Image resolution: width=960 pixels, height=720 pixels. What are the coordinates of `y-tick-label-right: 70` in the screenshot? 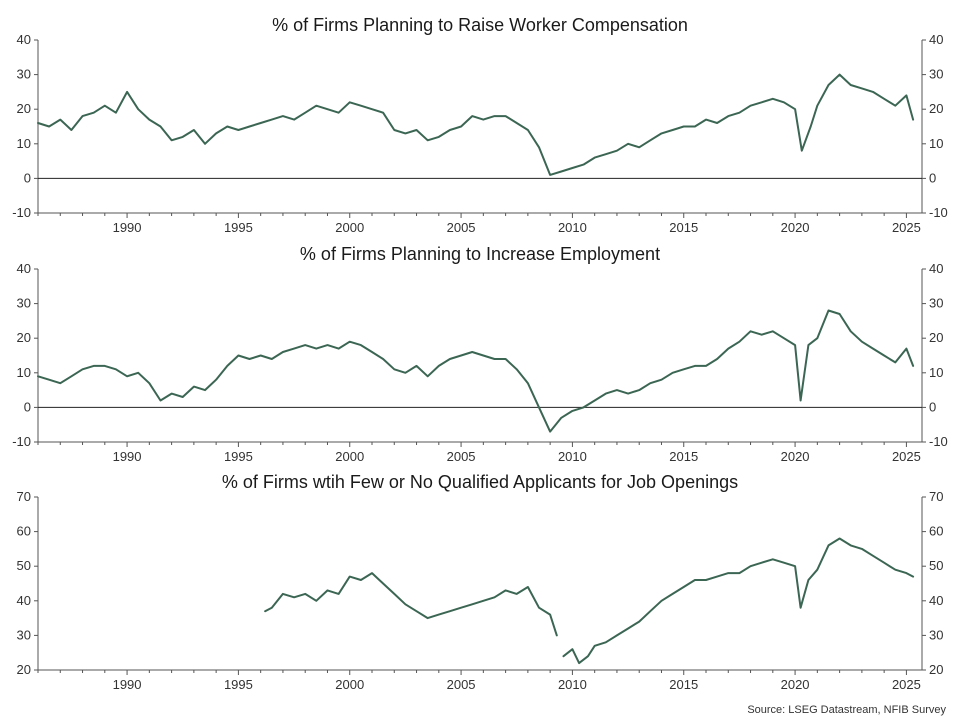 It's located at (936, 496).